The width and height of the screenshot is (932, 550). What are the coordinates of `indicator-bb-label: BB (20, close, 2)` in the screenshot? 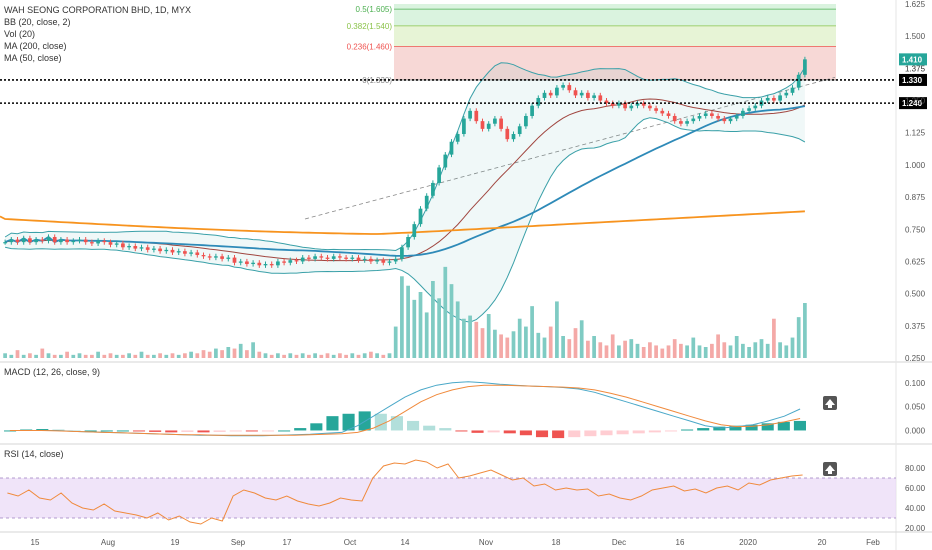 It's located at (37, 22).